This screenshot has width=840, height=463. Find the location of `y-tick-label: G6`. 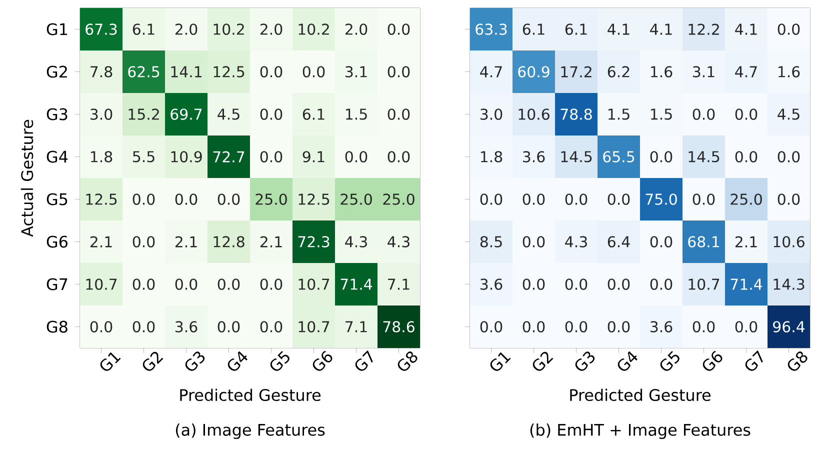

y-tick-label: G6 is located at coordinates (57, 242).